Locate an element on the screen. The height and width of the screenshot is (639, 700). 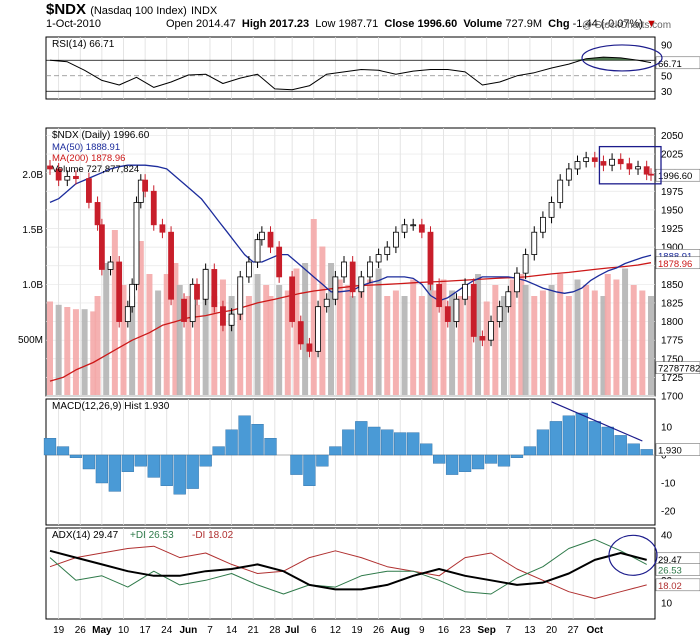
rsi-ytick-0: 90 is located at coordinates (667, 45).